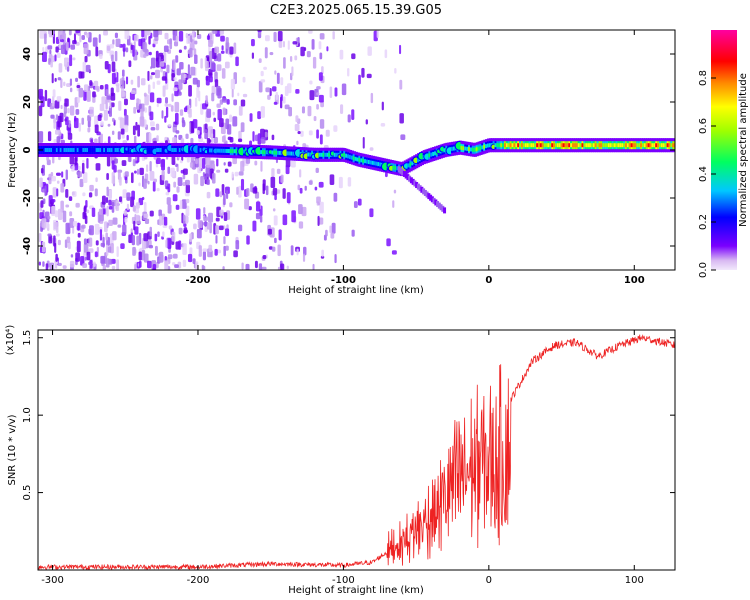  What do you see at coordinates (52, 280) in the screenshot?
I see `x-tick-label: -300` at bounding box center [52, 280].